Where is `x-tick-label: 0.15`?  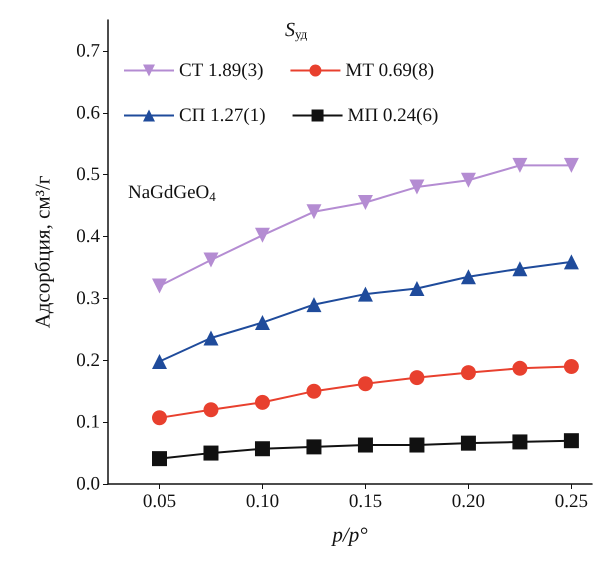
x-tick-label: 0.15 is located at coordinates (365, 501).